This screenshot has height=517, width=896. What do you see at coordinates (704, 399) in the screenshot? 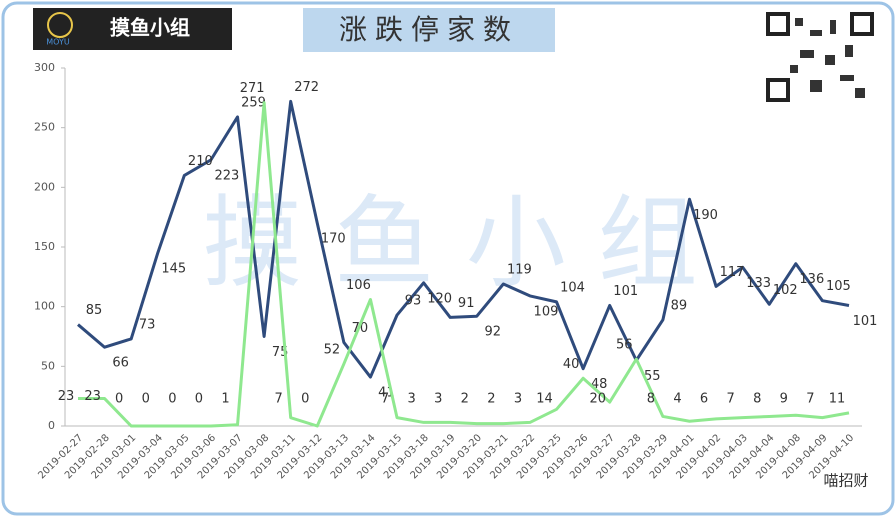
I see `data-label: 6` at bounding box center [704, 399].